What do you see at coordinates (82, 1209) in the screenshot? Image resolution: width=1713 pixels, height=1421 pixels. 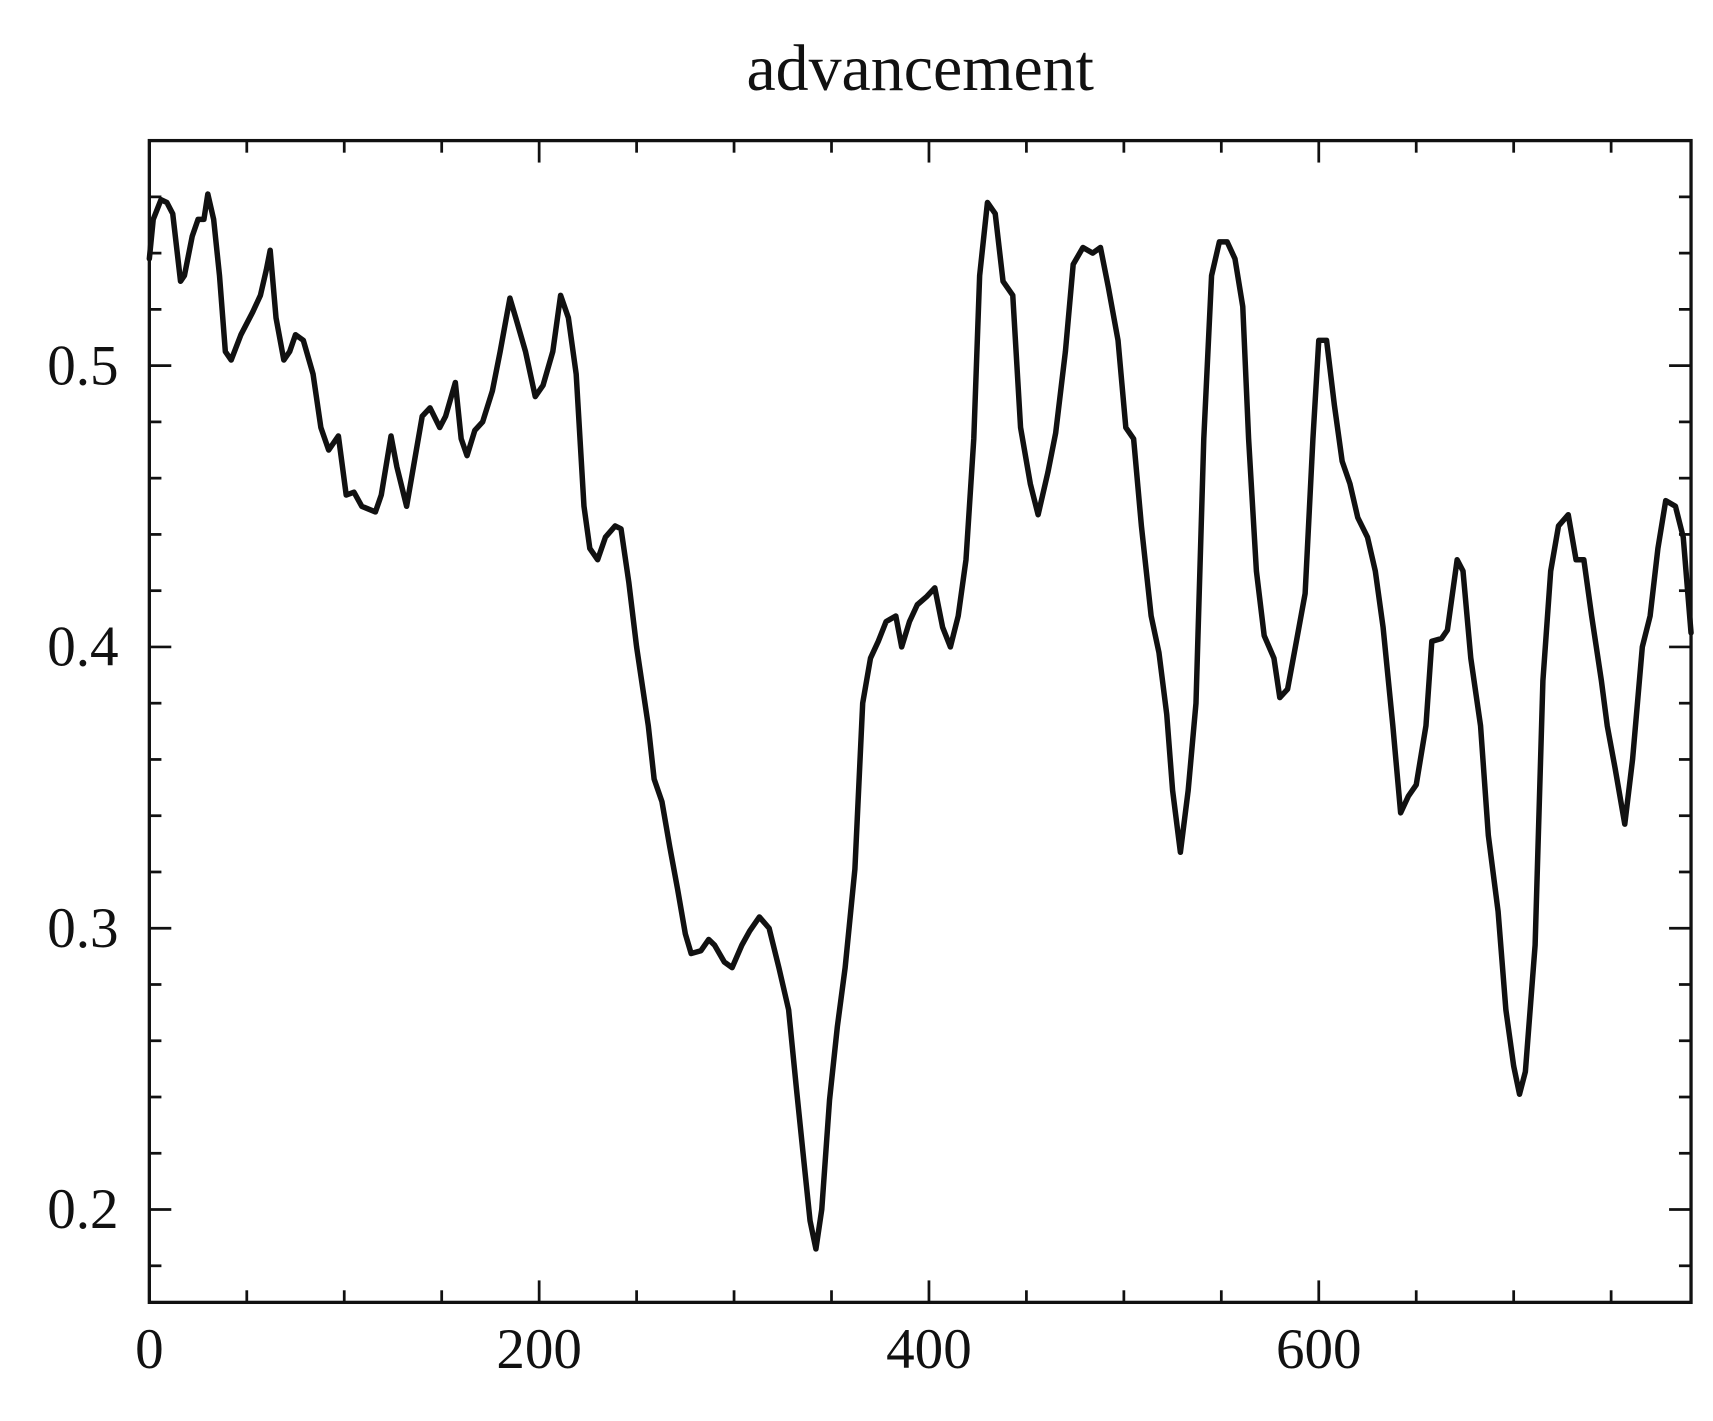 I see `y-tick-label: 0.2` at bounding box center [82, 1209].